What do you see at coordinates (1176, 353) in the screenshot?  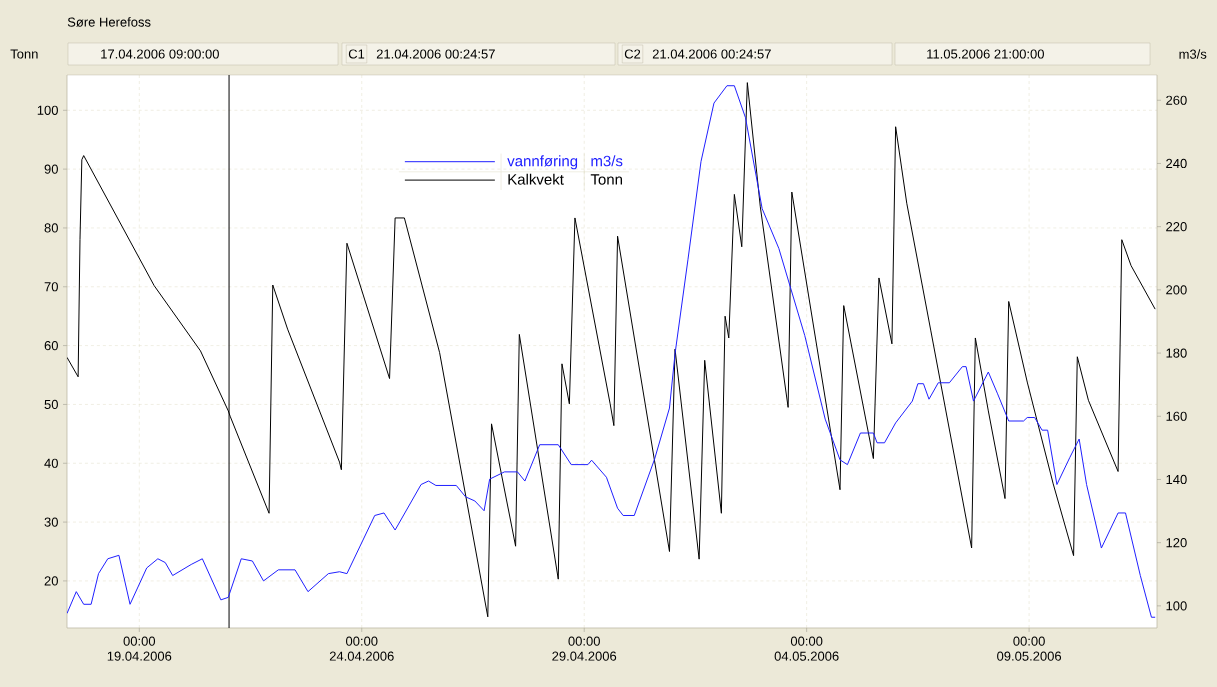 I see `y2-tick-label: 180` at bounding box center [1176, 353].